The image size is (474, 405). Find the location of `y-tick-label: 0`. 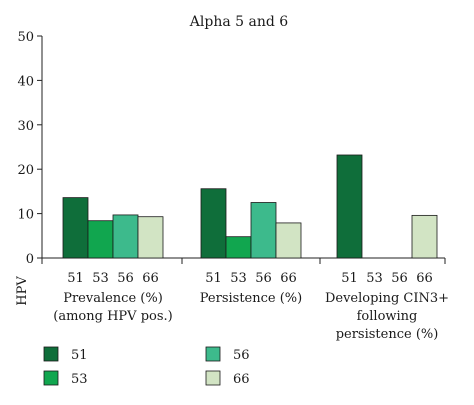

y-tick-label: 0 is located at coordinates (30, 259).